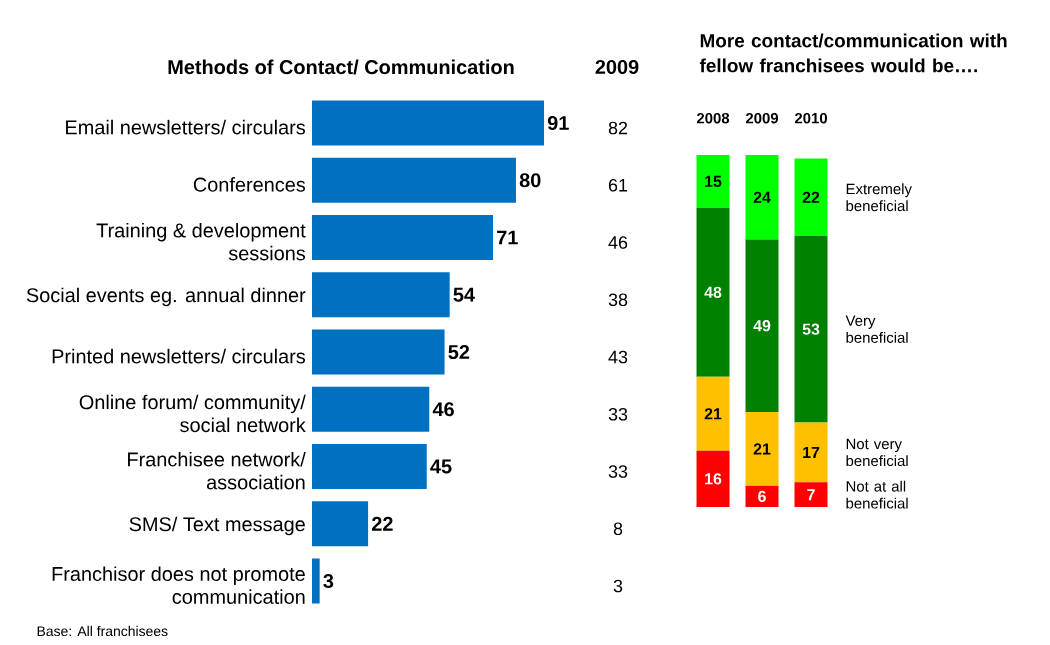  Describe the element at coordinates (618, 128) in the screenshot. I see `text: 82` at that location.